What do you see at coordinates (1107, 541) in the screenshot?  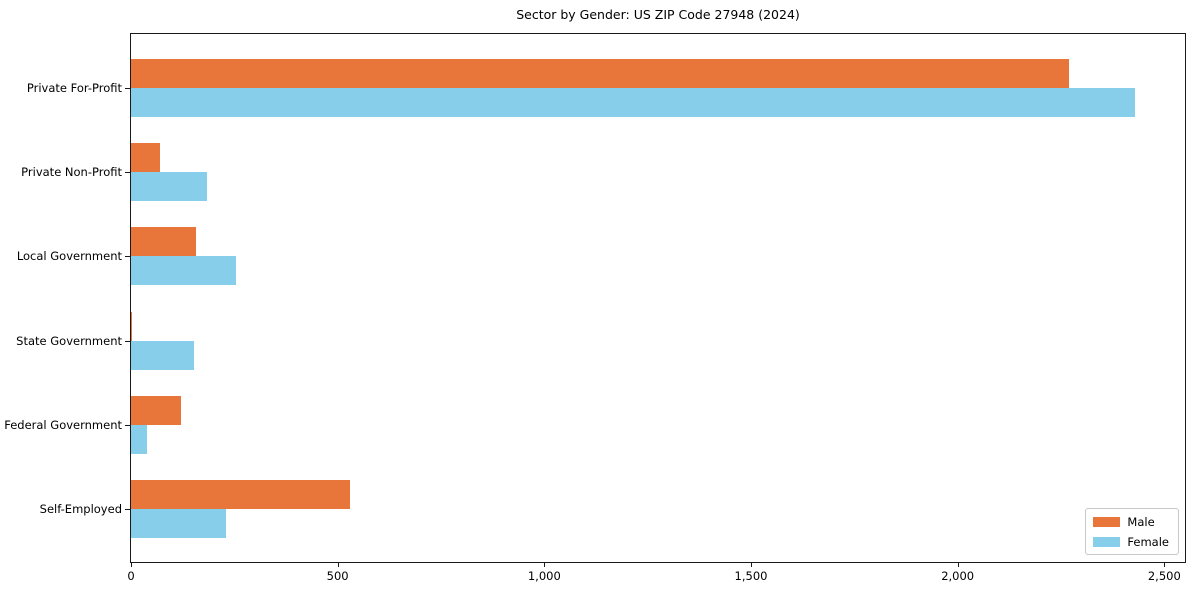 I see `female-series-swatch` at bounding box center [1107, 541].